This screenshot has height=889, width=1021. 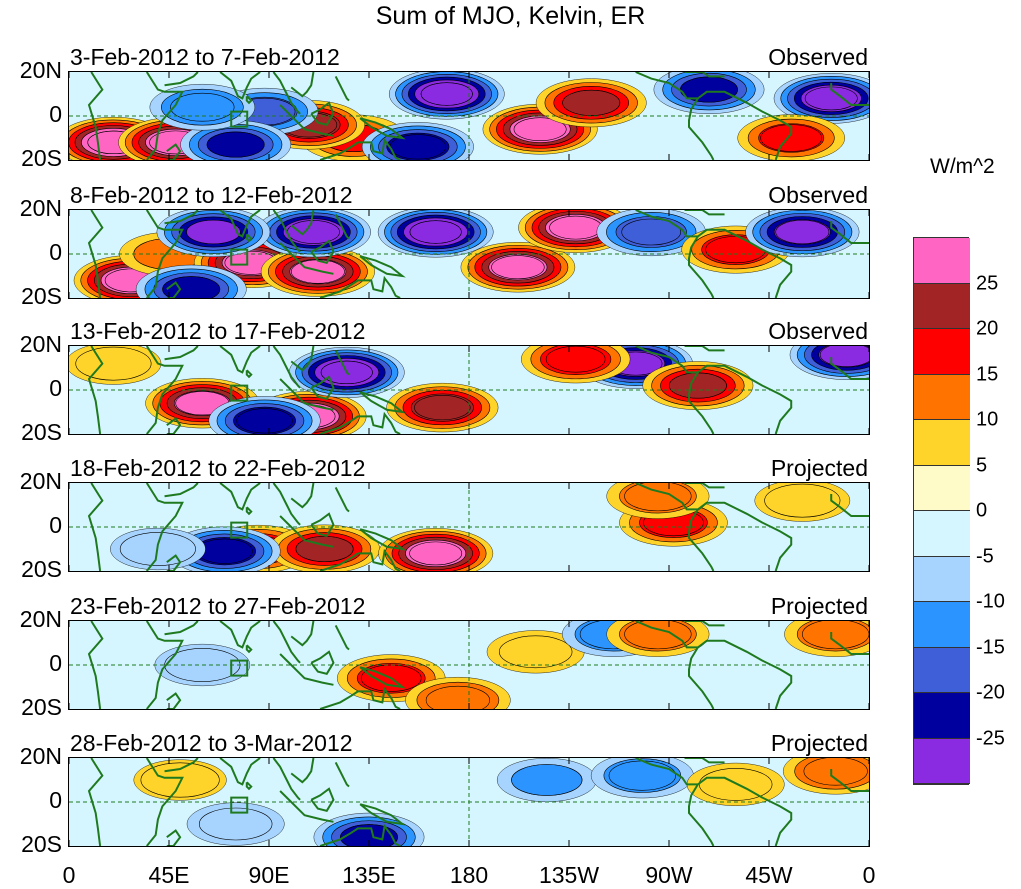 I want to click on longitude-label: 45E, so click(x=169, y=875).